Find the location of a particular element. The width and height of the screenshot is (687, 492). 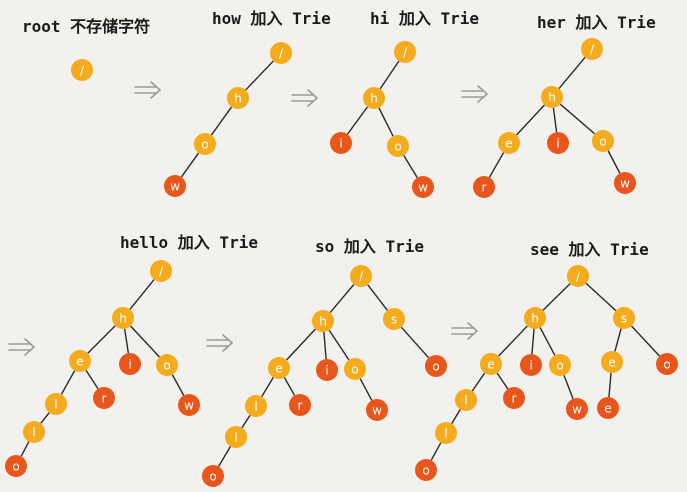

caption-hi: hi 加入 Trie is located at coordinates (424, 18).